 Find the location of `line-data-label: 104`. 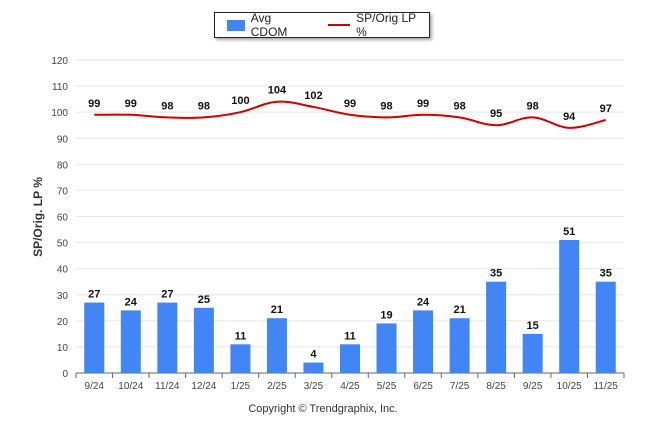

line-data-label: 104 is located at coordinates (277, 91).